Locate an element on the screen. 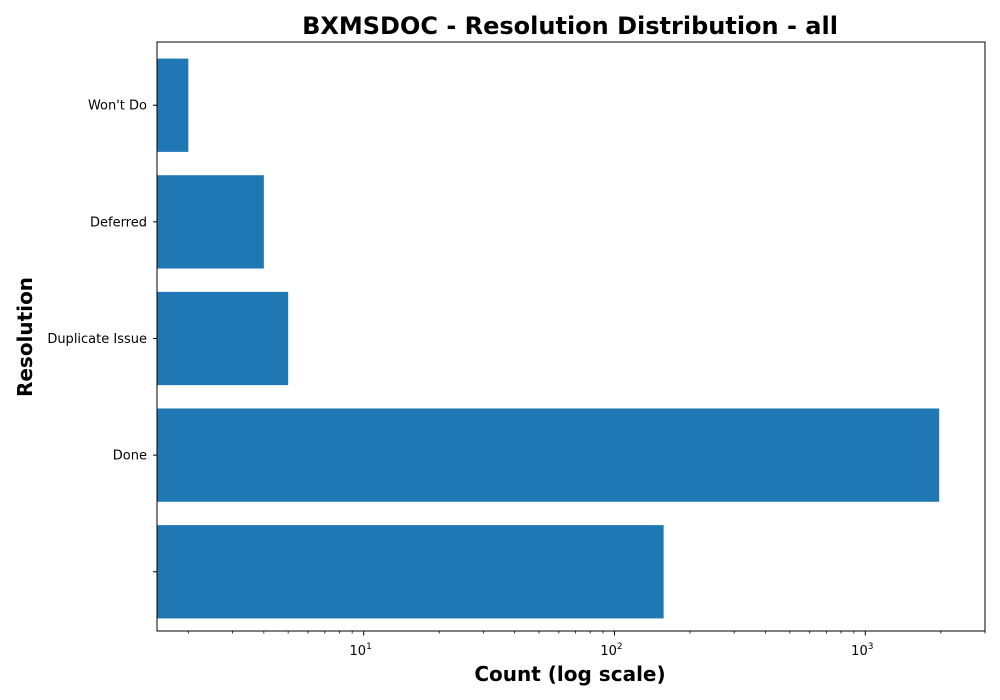  y-axis-ticks: Done Duplicate Issue Deferred Won't Do is located at coordinates (102, 336).